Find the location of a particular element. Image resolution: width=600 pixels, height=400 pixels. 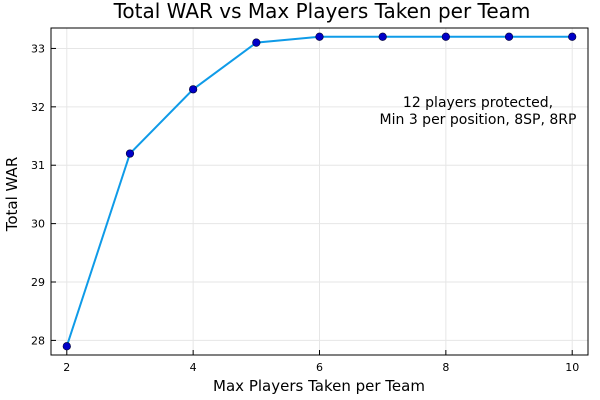

y-tick-label: 32 is located at coordinates (38, 107).